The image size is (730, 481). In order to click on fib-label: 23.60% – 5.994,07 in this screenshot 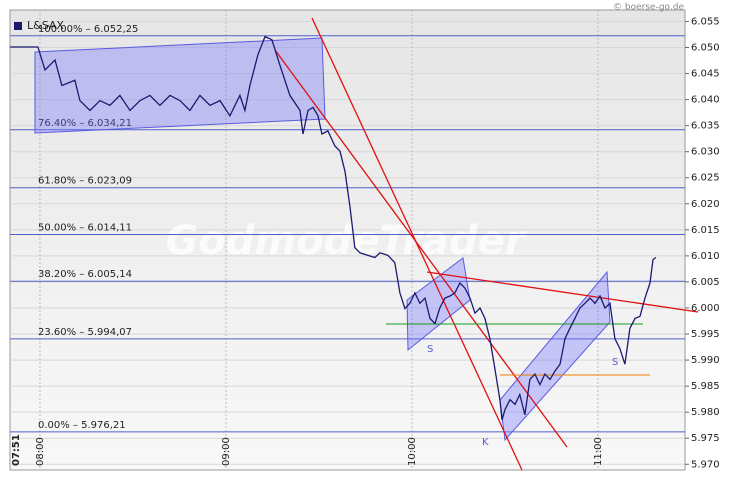, I will do `click(85, 332)`.